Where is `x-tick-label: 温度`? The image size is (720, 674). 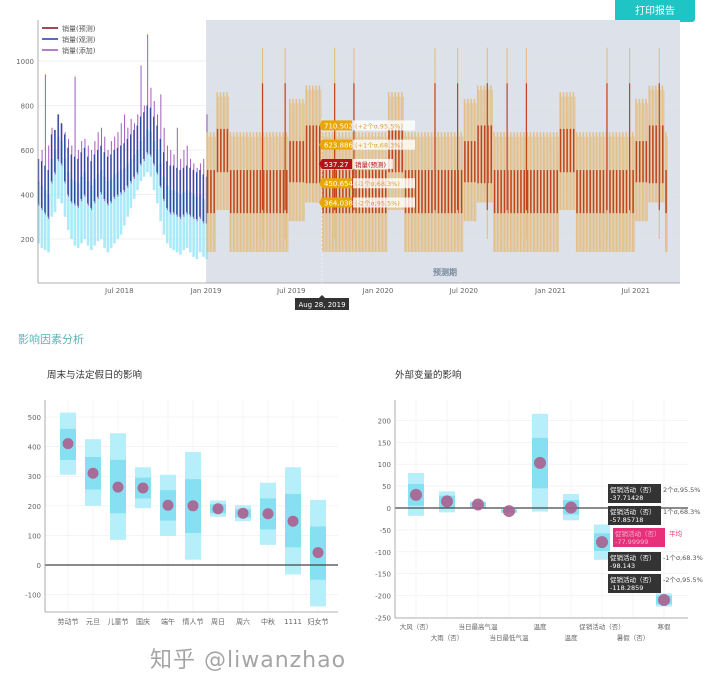 x-tick-label: 温度 is located at coordinates (541, 626).